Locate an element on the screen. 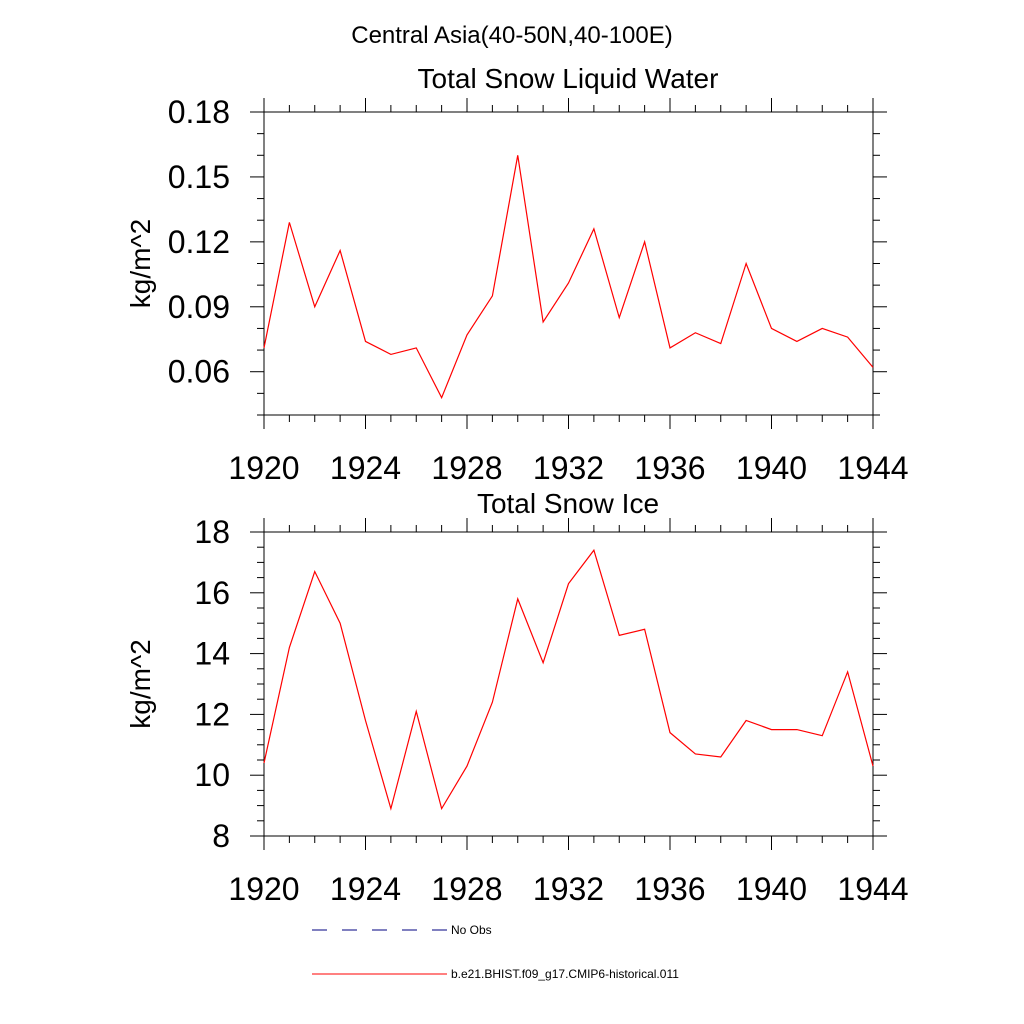 This screenshot has height=1024, width=1024. y-tick-label: 16 is located at coordinates (212, 593).